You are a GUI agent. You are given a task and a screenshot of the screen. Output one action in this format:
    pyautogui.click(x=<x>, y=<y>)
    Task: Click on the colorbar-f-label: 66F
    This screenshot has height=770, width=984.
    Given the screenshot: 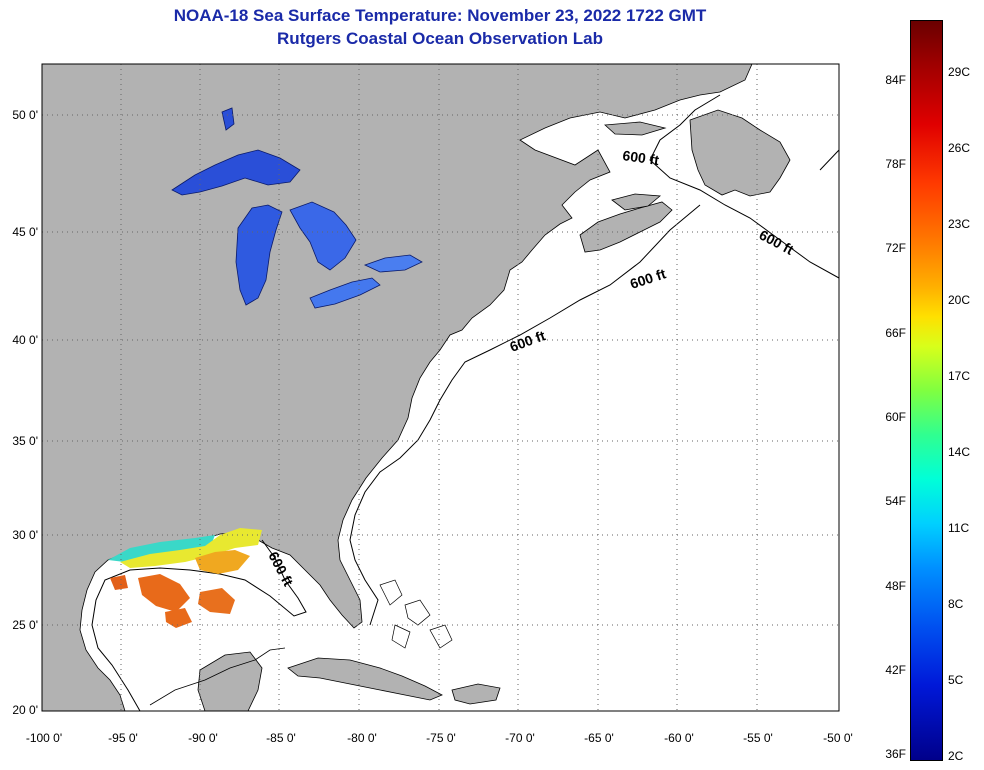 What is the action you would take?
    pyautogui.click(x=895, y=333)
    